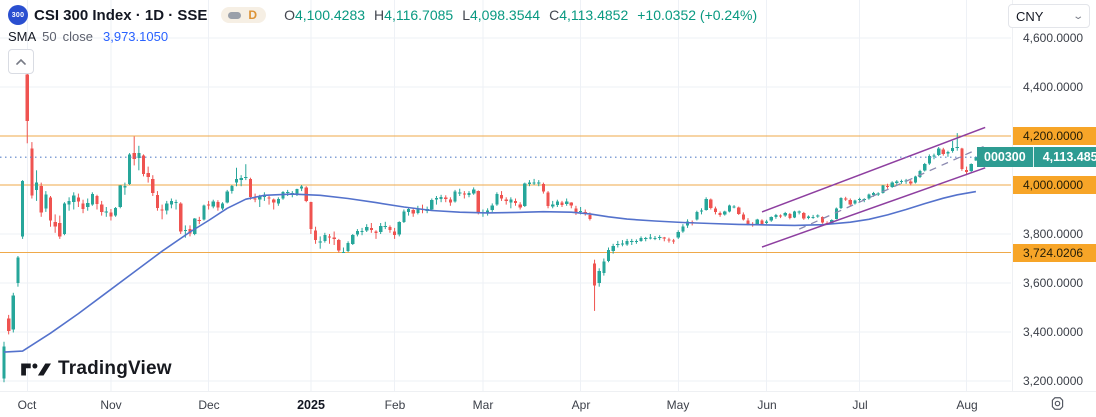  What do you see at coordinates (1054, 136) in the screenshot?
I see `horizontal-ray-price-badge: 4,200.0000` at bounding box center [1054, 136].